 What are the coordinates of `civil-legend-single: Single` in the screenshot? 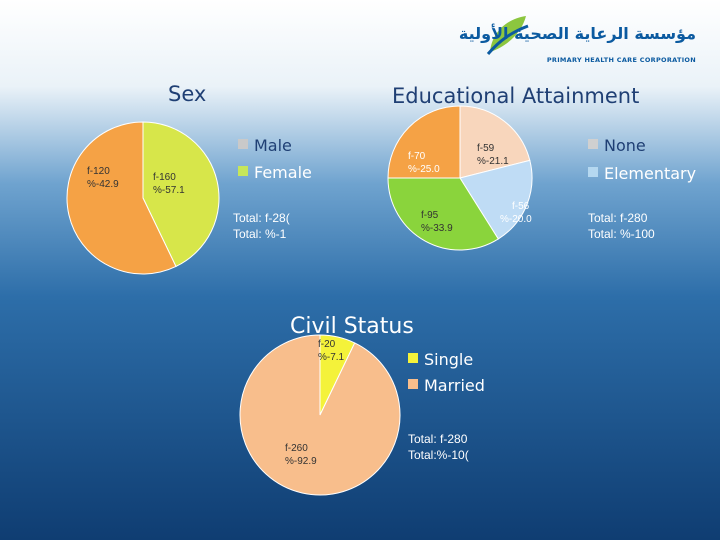 It's located at (440, 359).